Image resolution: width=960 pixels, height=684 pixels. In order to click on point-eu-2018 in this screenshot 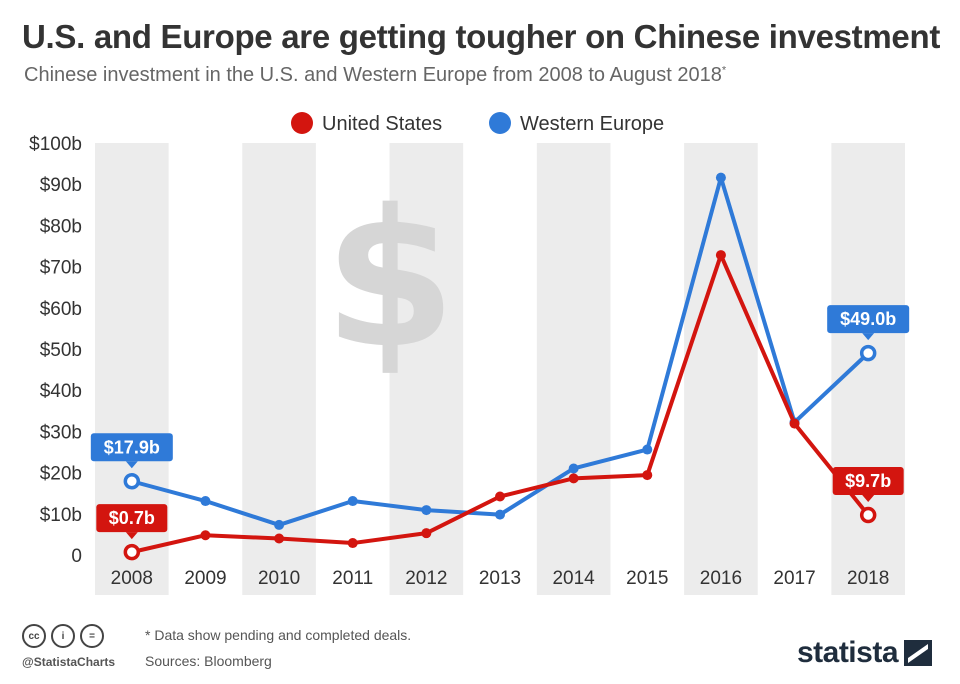, I will do `click(868, 353)`.